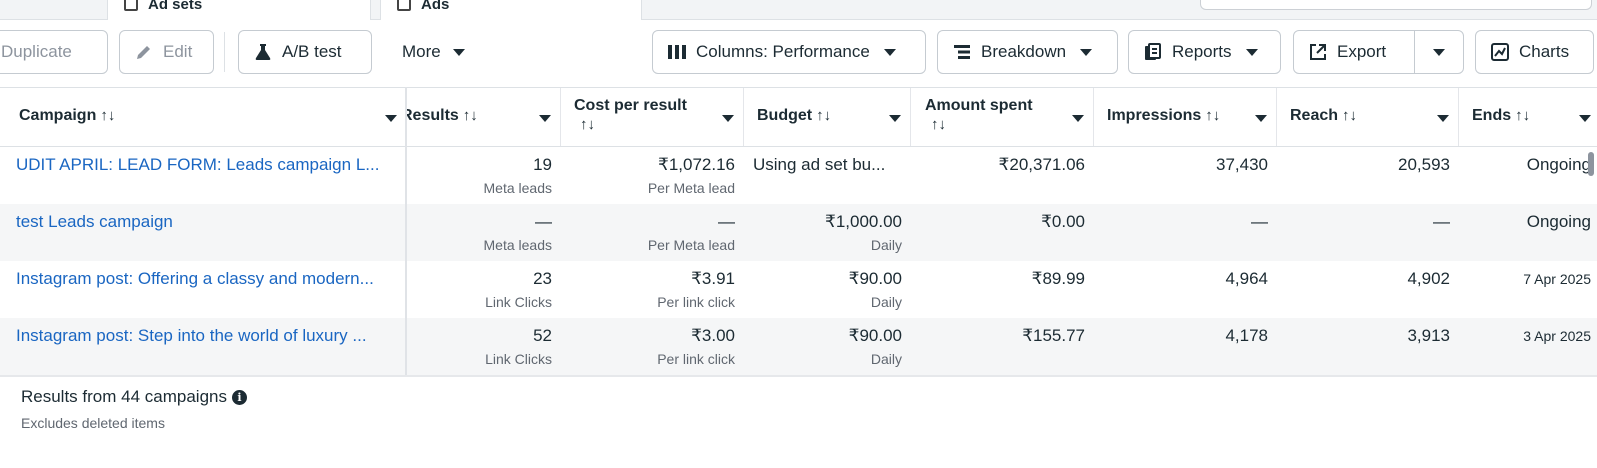  Describe the element at coordinates (1528, 346) in the screenshot. I see `ends-cell: 3 Apr 2025` at that location.